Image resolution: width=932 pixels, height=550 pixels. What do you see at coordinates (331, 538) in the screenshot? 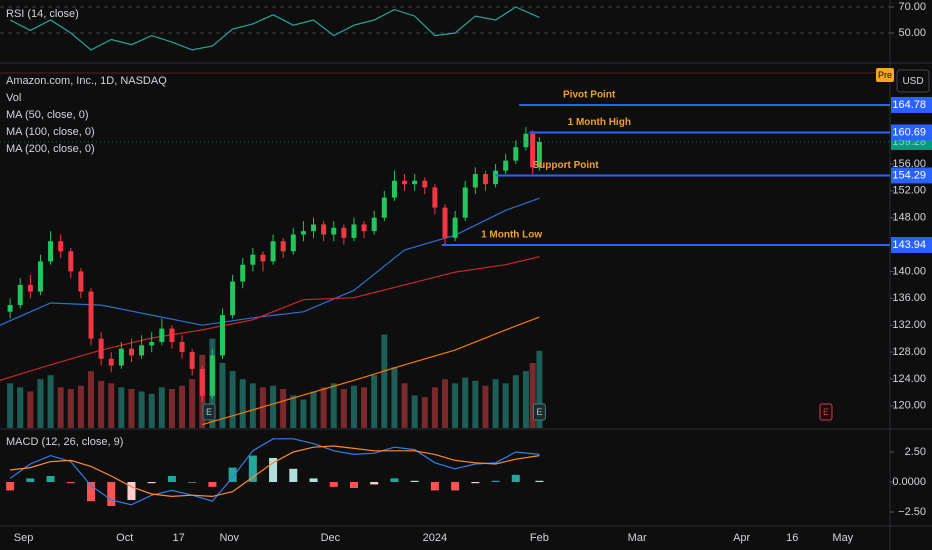
I see `x-tick-label: Dec` at bounding box center [331, 538].